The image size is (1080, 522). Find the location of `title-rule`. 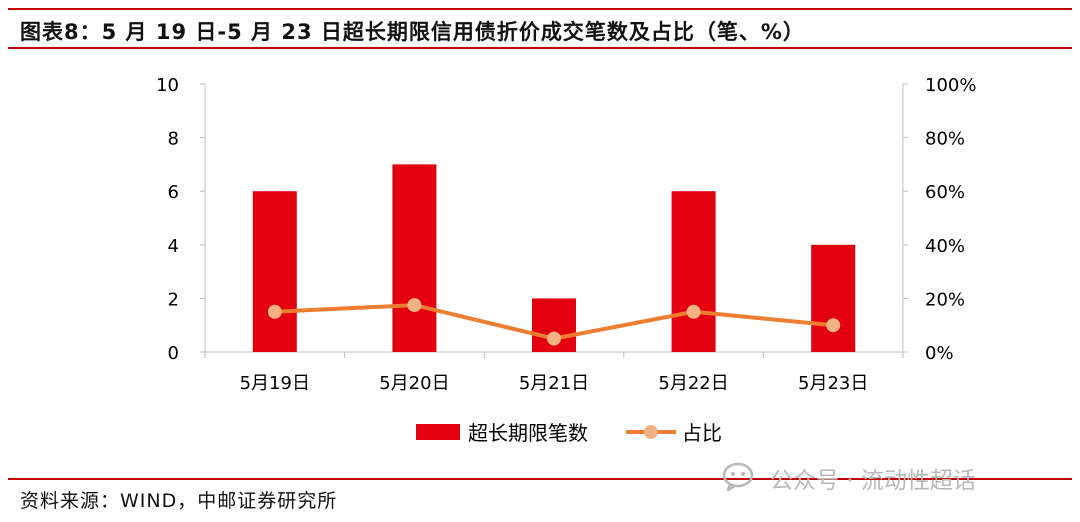

title-rule is located at coordinates (540, 48).